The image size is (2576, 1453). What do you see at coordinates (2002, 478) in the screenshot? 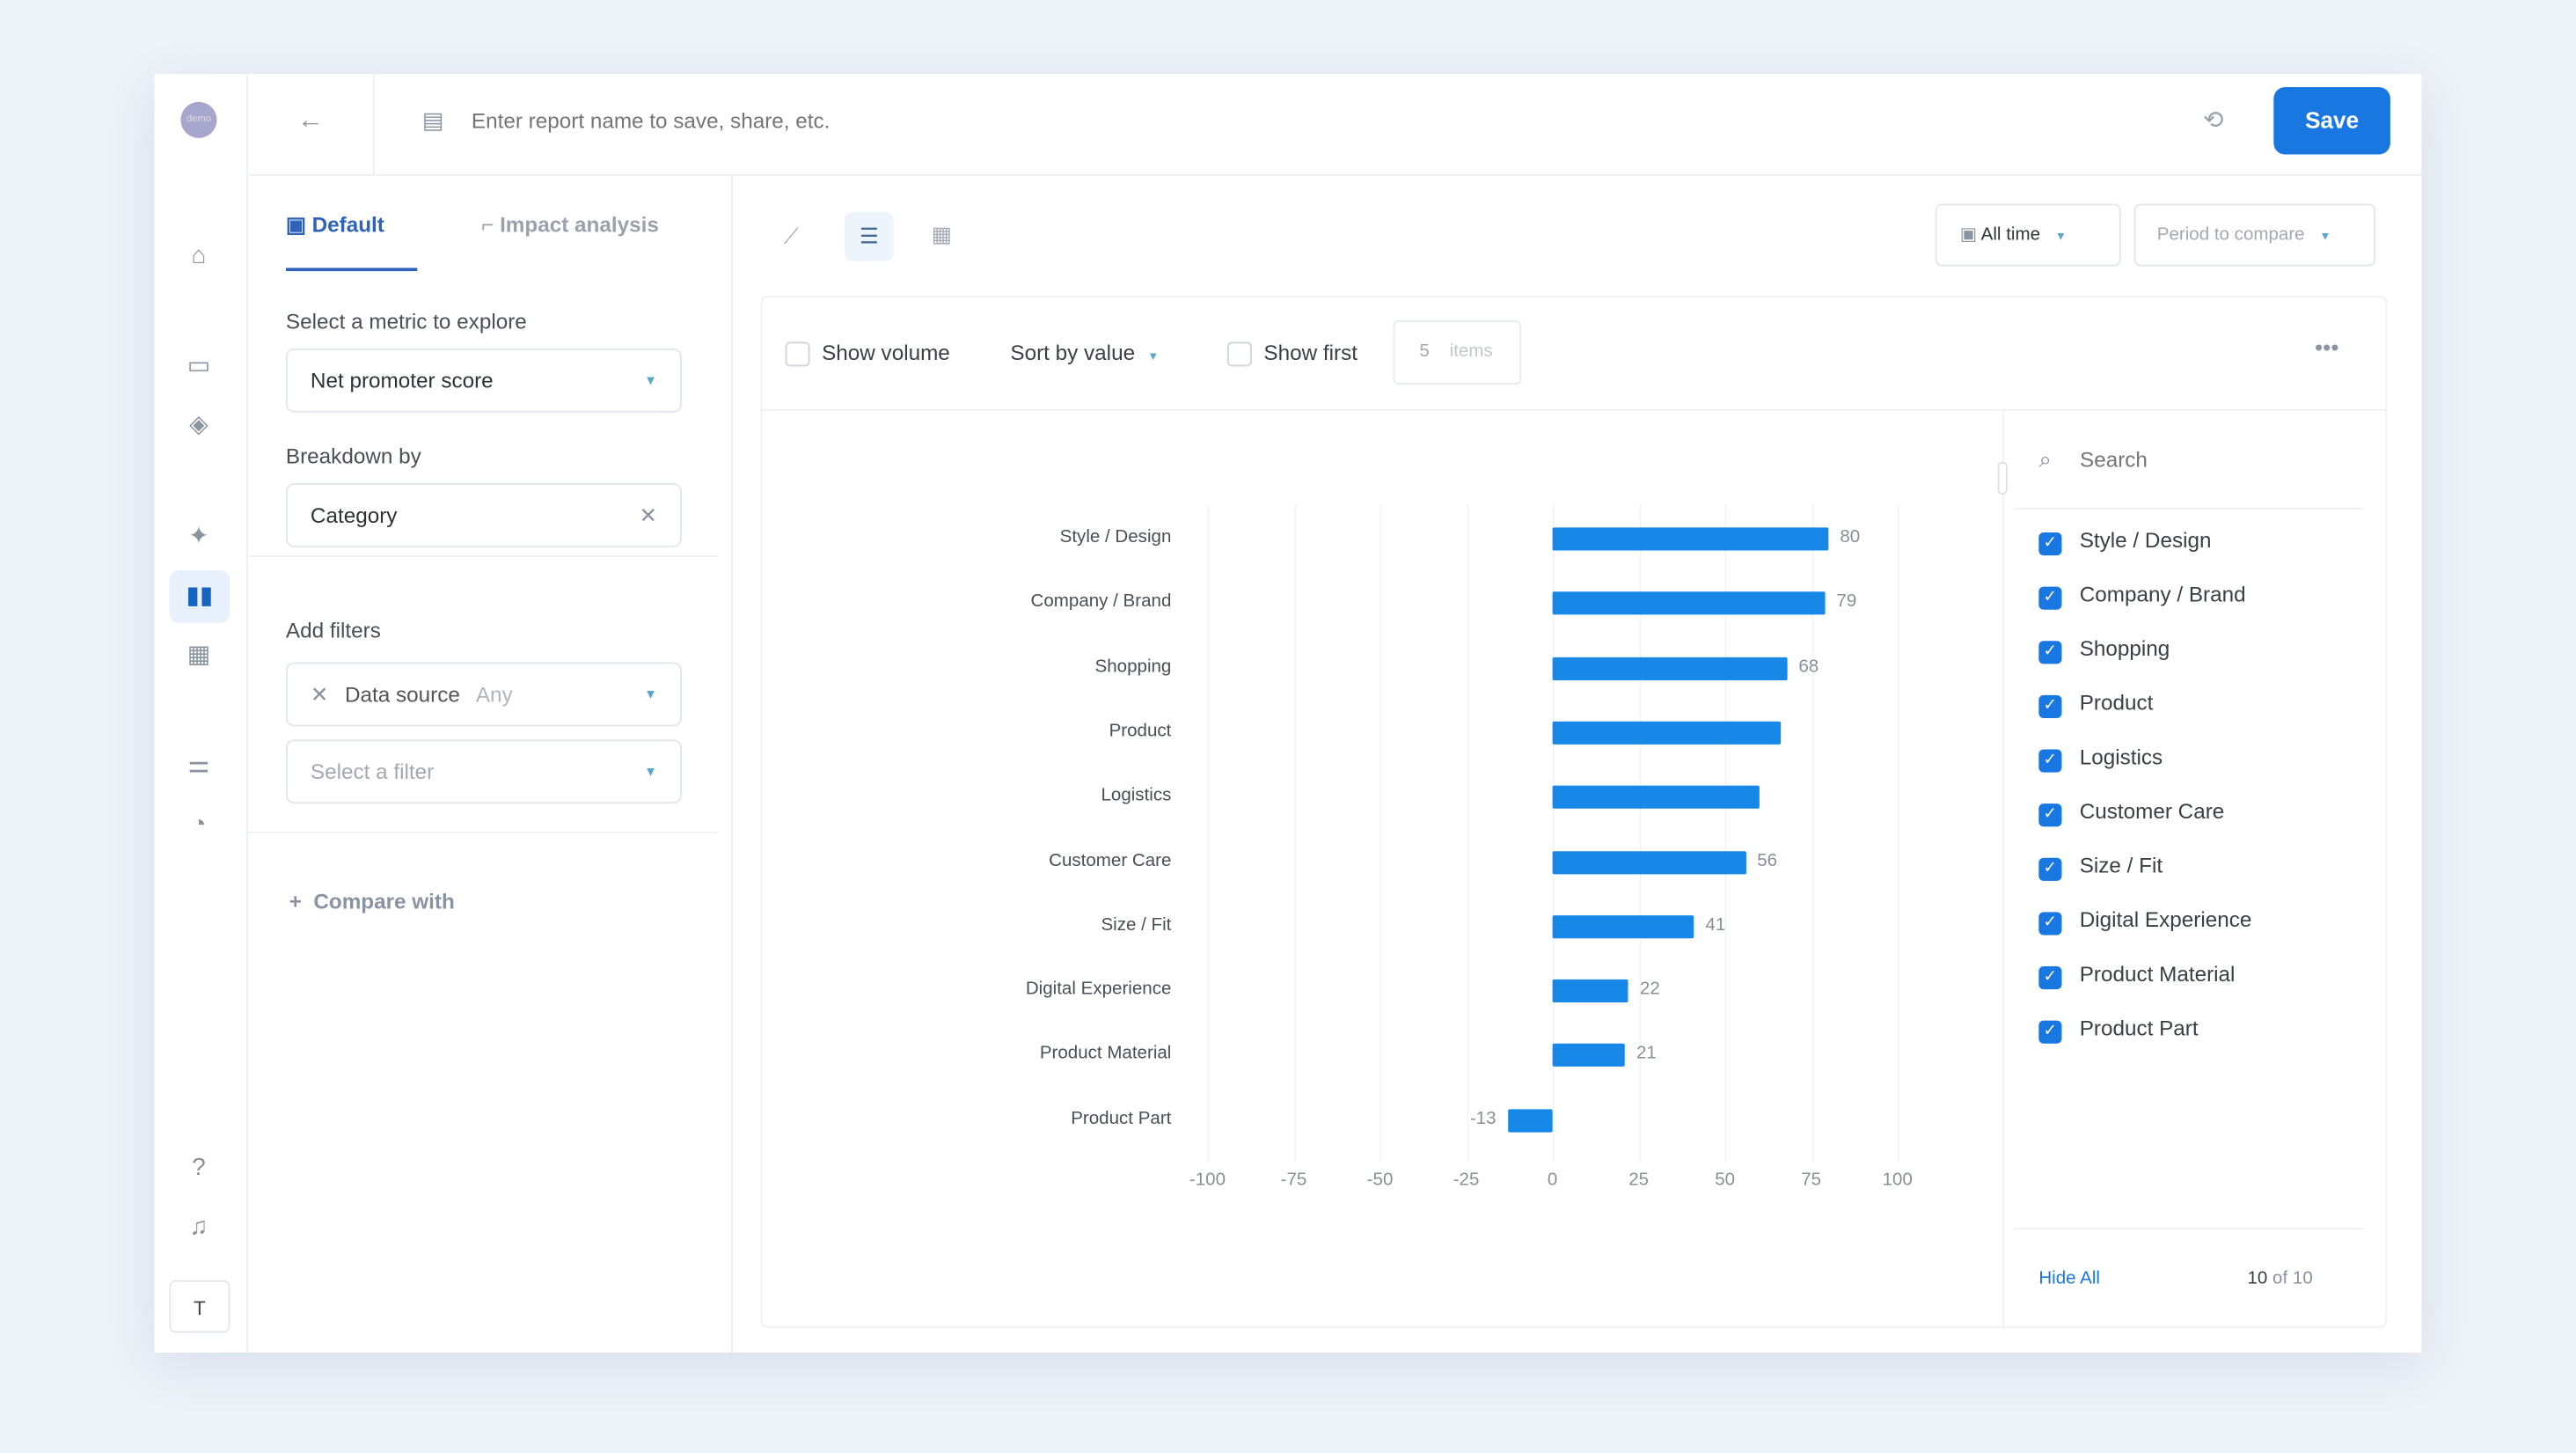
I see `resize-handle` at bounding box center [2002, 478].